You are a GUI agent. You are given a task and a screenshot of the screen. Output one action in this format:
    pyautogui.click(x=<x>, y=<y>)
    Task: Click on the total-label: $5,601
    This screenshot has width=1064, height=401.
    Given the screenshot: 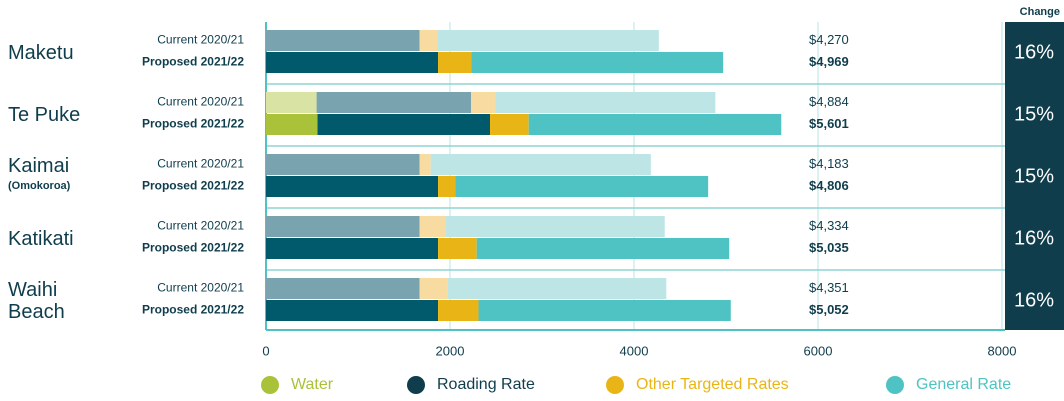 What is the action you would take?
    pyautogui.click(x=829, y=123)
    